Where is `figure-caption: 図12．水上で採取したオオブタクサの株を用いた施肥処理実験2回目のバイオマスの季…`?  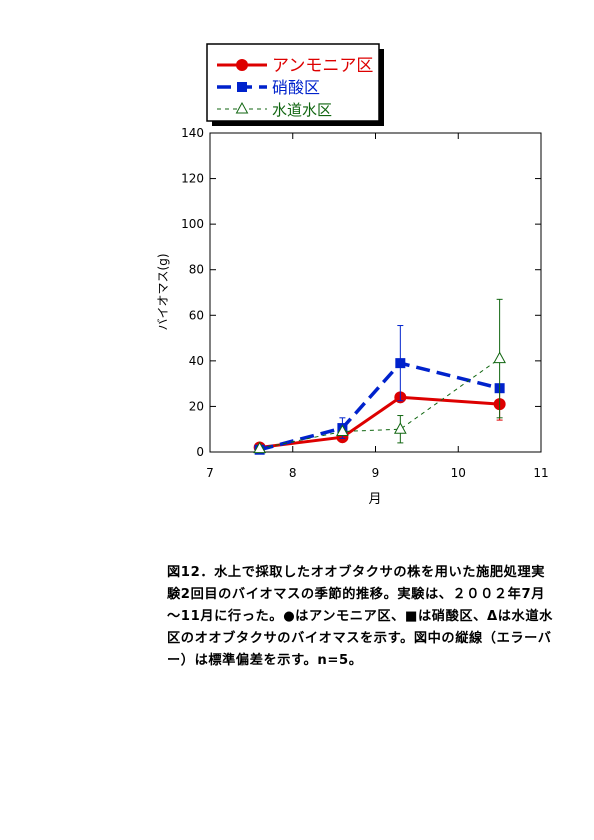
figure-caption: 図12．水上で採取したオオブタクサの株を用いた施肥処理実験2回目のバイオマスの季… is located at coordinates (360, 616).